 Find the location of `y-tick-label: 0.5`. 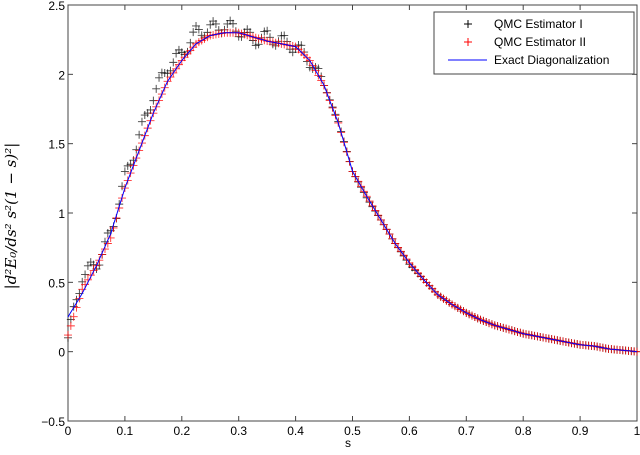

y-tick-label: 0.5 is located at coordinates (56, 283).